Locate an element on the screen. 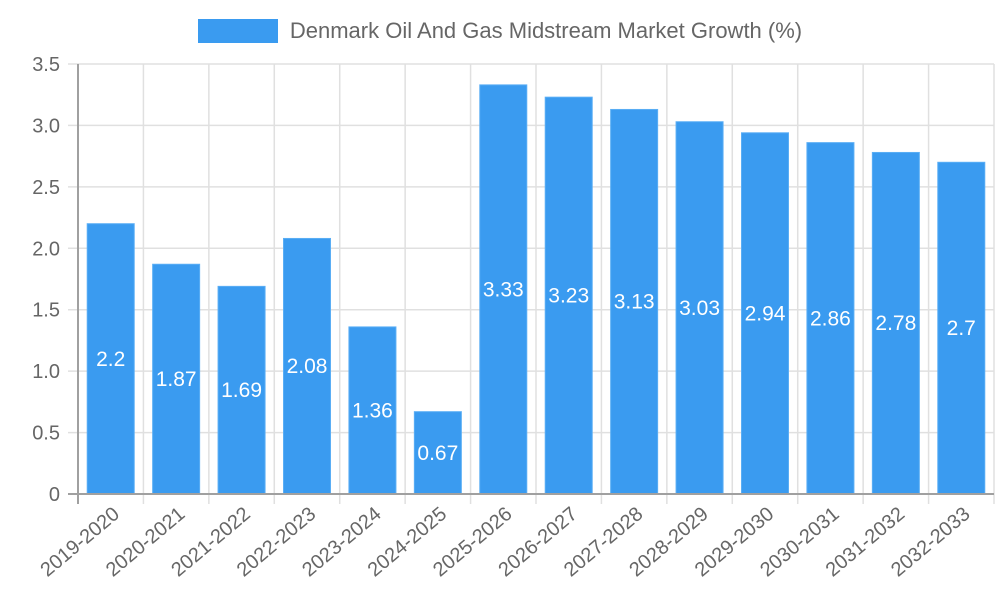 This screenshot has width=1000, height=600. y-tick-label: 1.5 is located at coordinates (46, 311).